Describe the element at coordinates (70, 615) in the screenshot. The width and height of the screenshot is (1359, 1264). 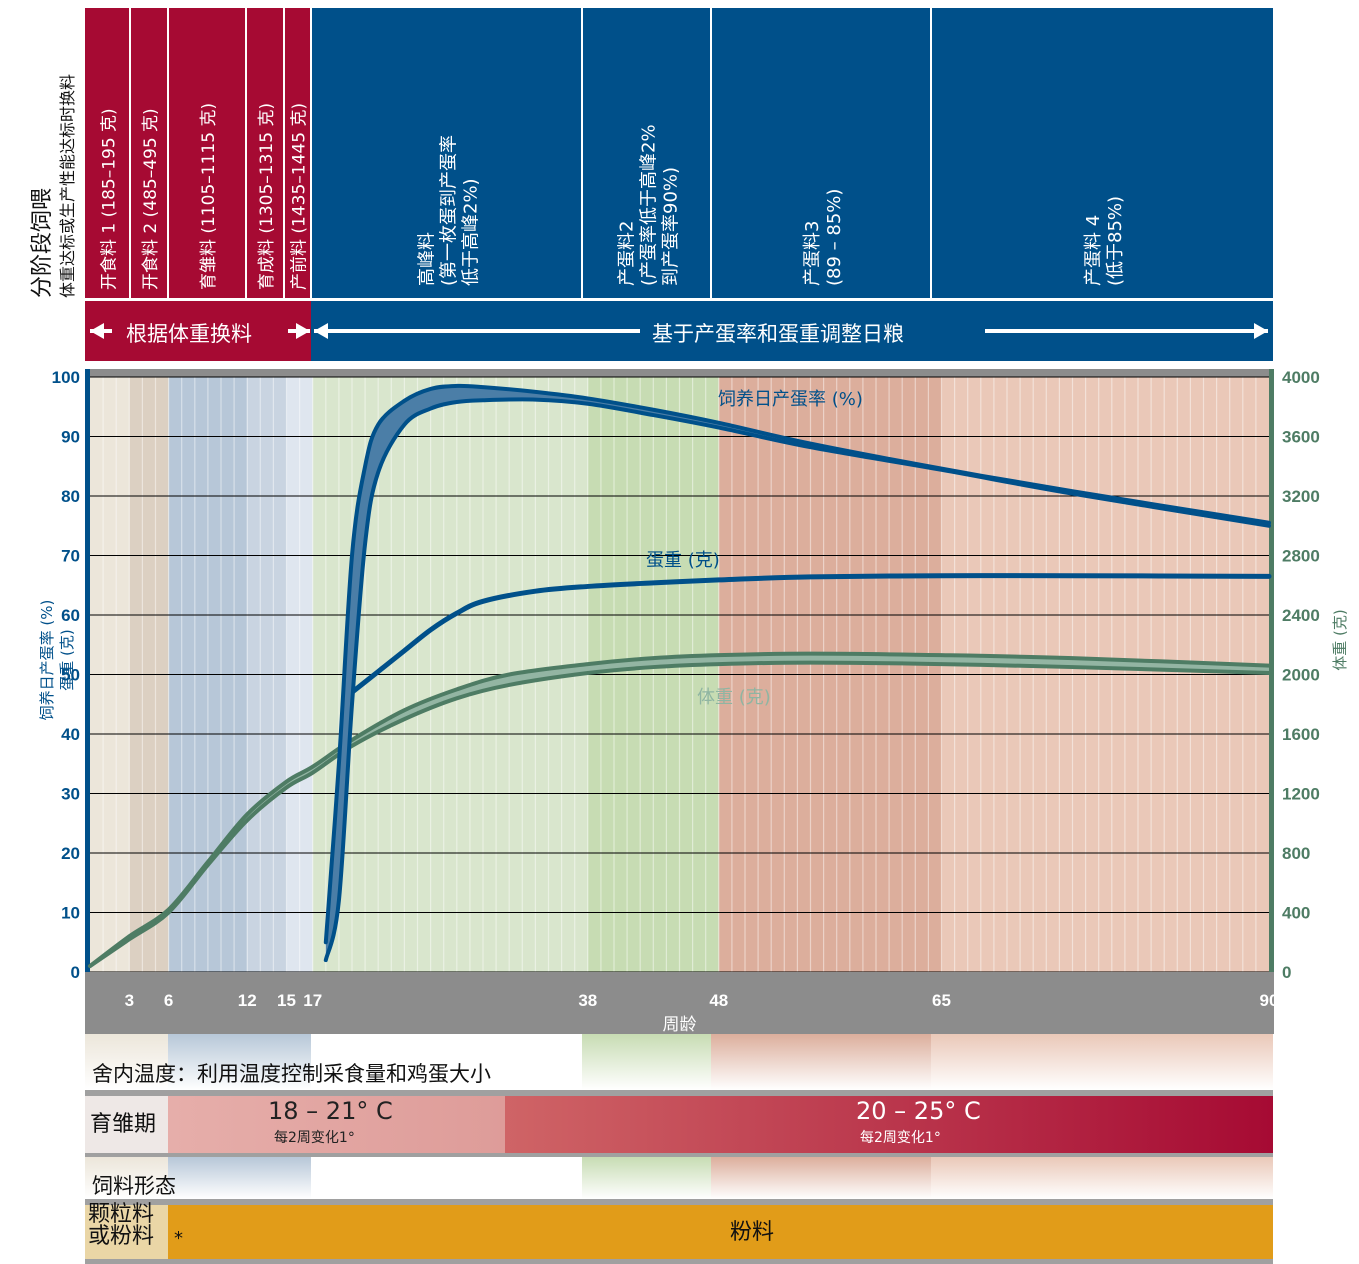
I see `left-tick-label: 60` at that location.